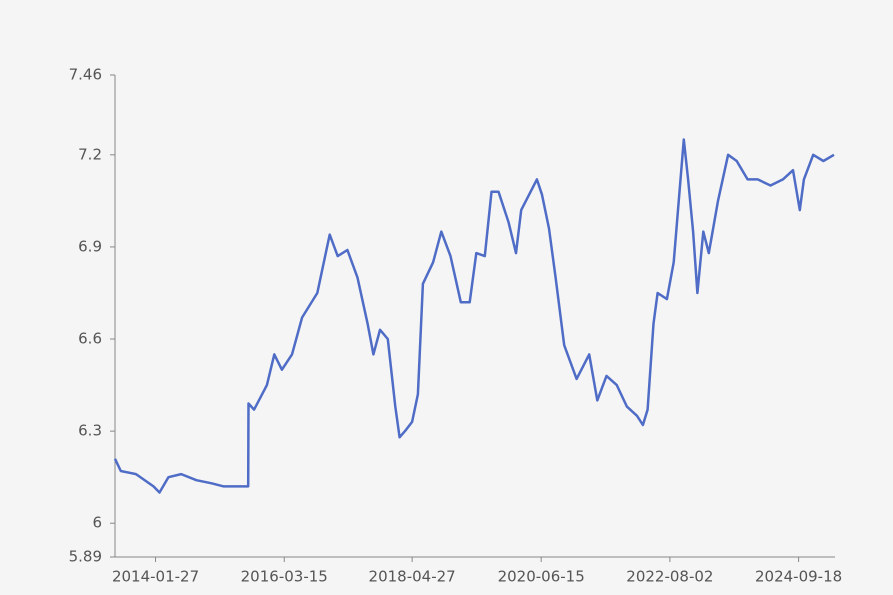 Image resolution: width=893 pixels, height=595 pixels. Describe the element at coordinates (90, 246) in the screenshot. I see `y-tick-label: 6.9` at that location.